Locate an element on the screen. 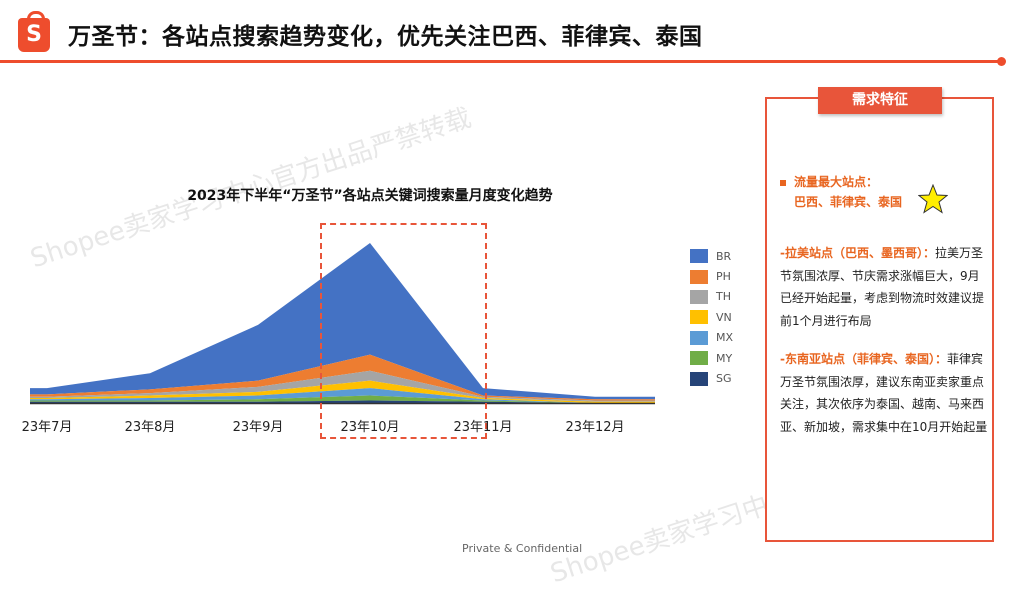 The width and height of the screenshot is (1024, 590). x-tick-label: 23年9月 is located at coordinates (258, 427).